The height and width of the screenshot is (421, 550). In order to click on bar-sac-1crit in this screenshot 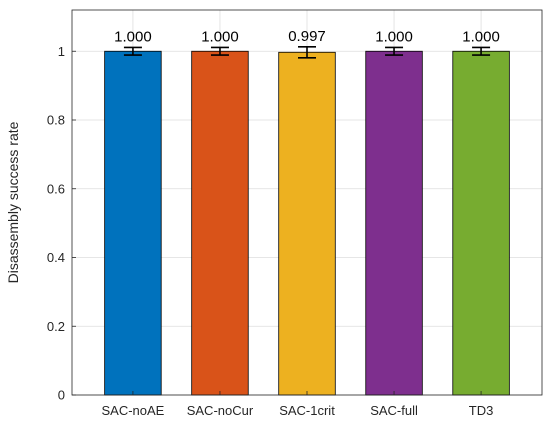, I will do `click(307, 223)`.